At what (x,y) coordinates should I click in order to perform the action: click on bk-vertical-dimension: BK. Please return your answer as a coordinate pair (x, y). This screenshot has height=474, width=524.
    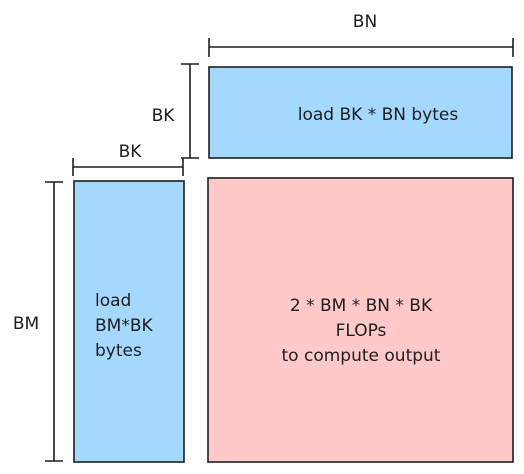
    Looking at the image, I should click on (175, 111).